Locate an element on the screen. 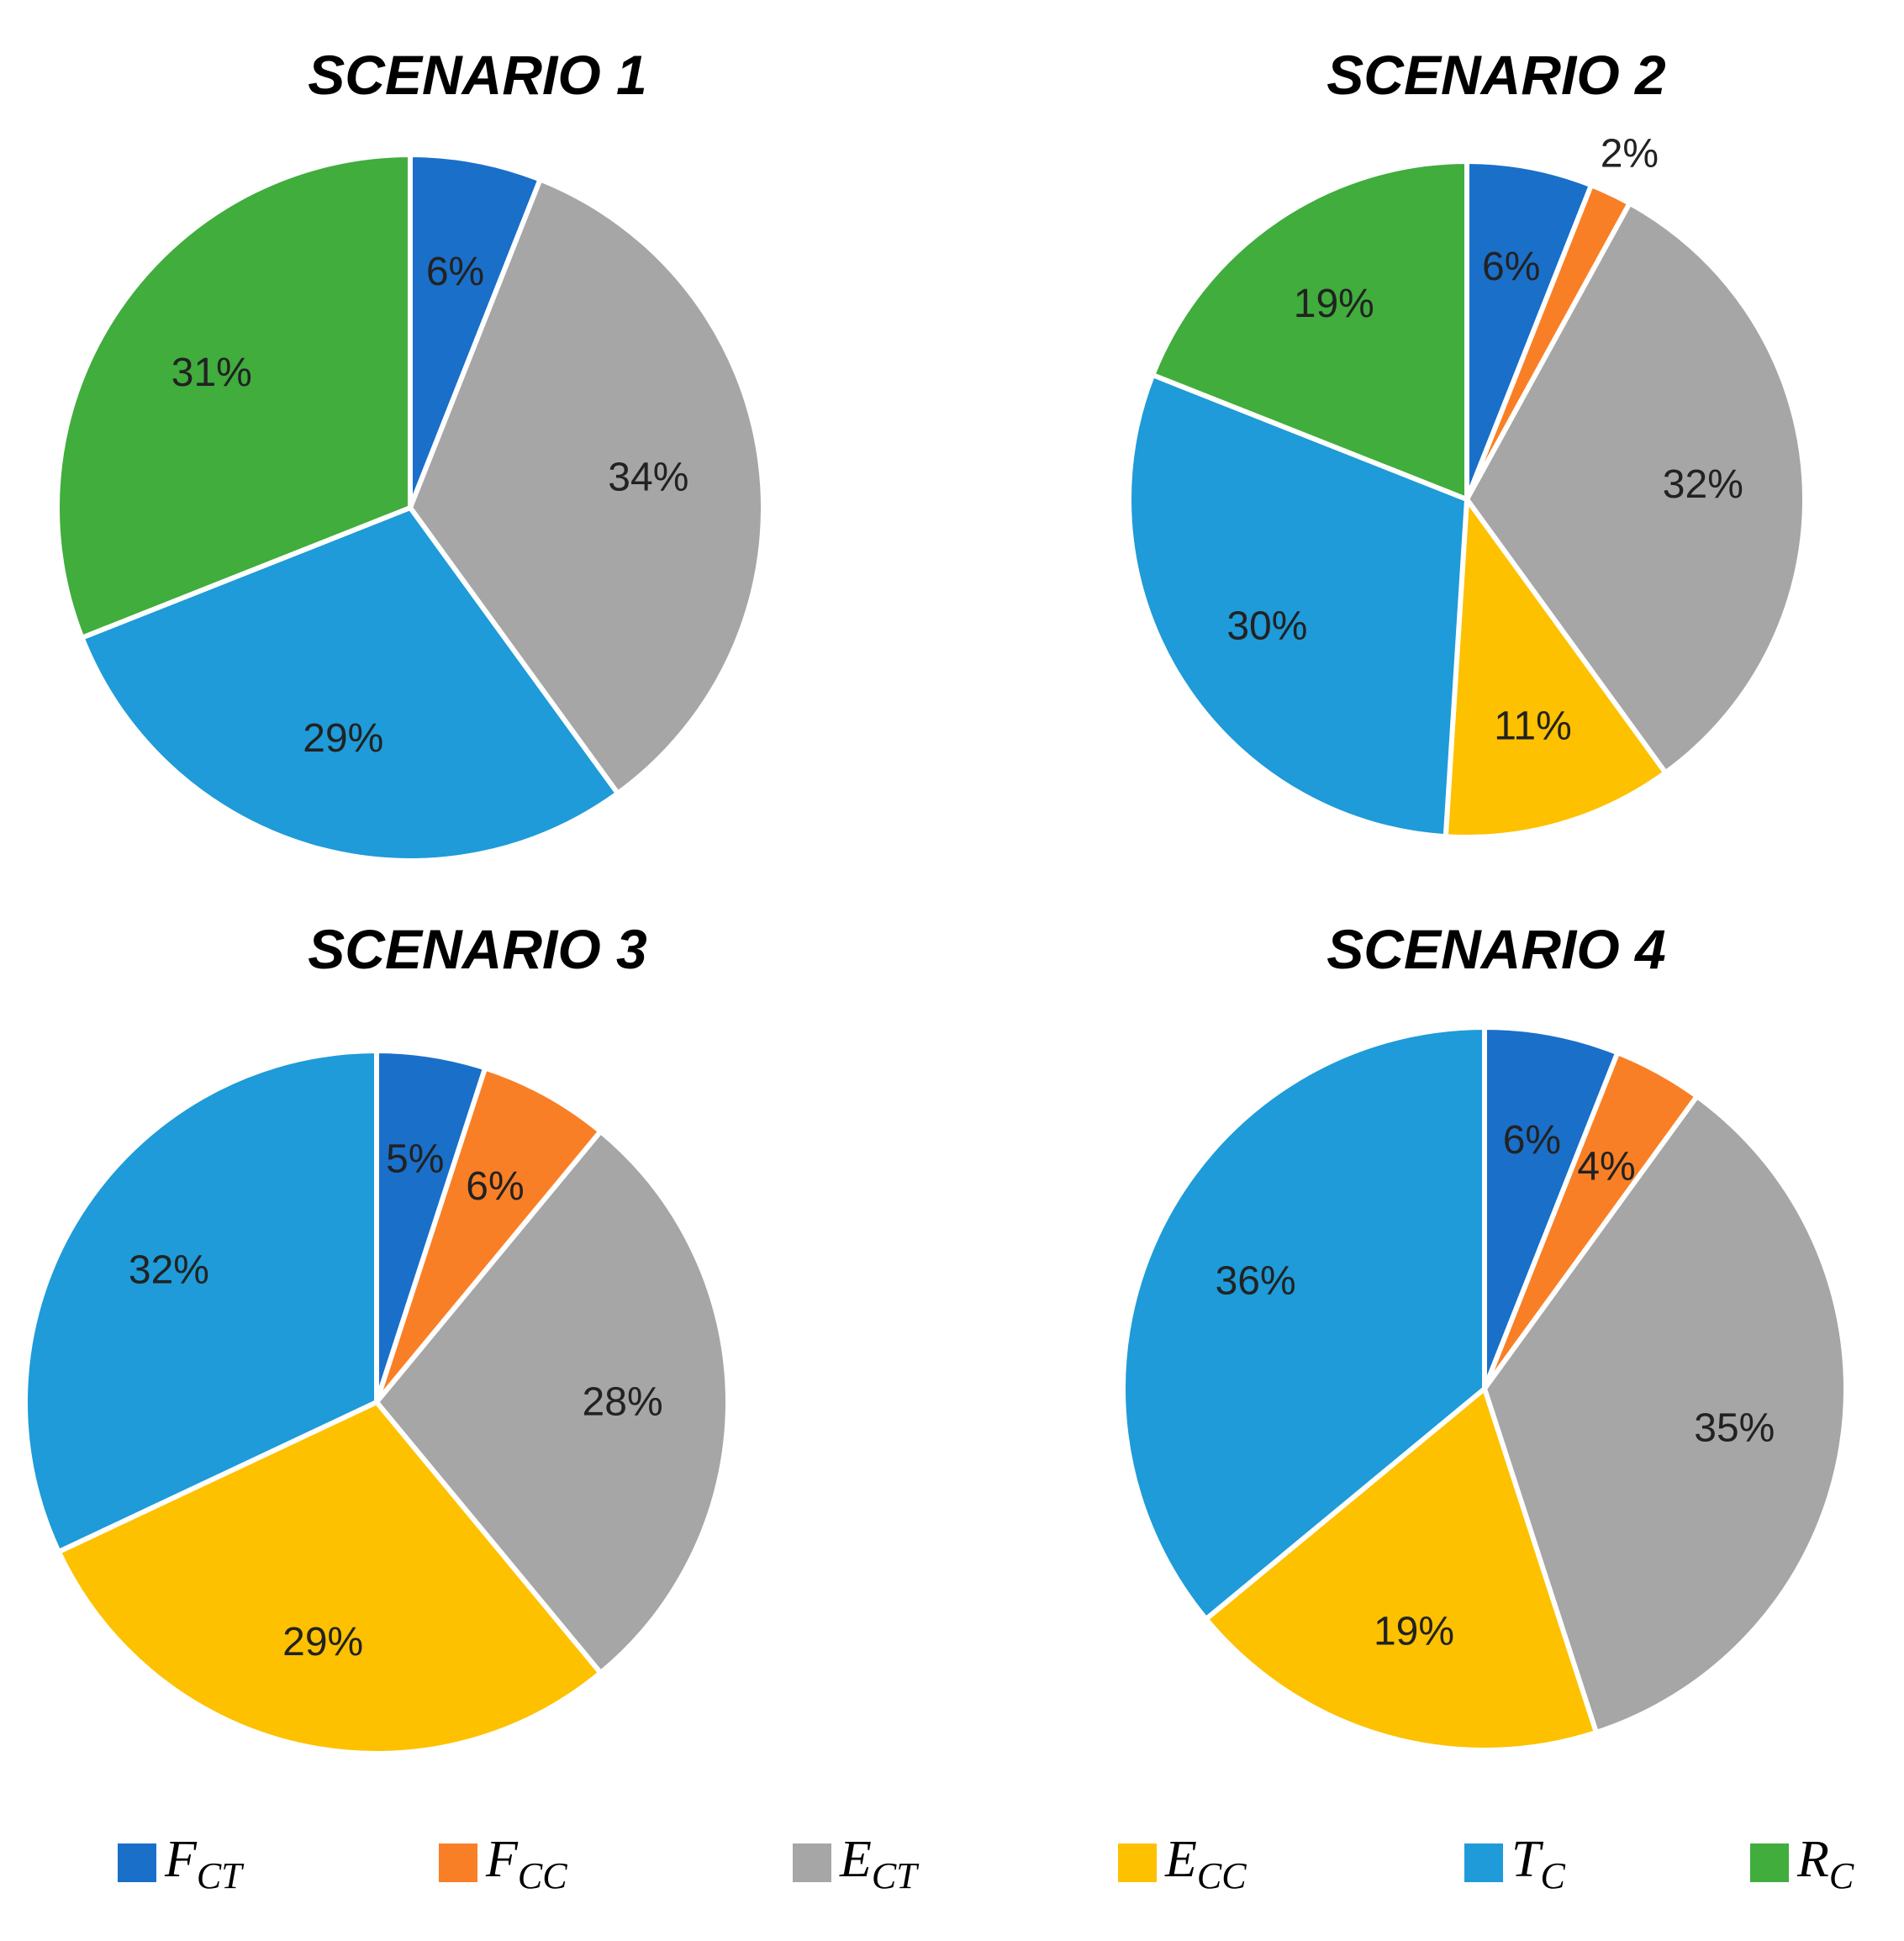 The height and width of the screenshot is (1941, 1904). legend-item-r-c: RC is located at coordinates (1802, 1863).